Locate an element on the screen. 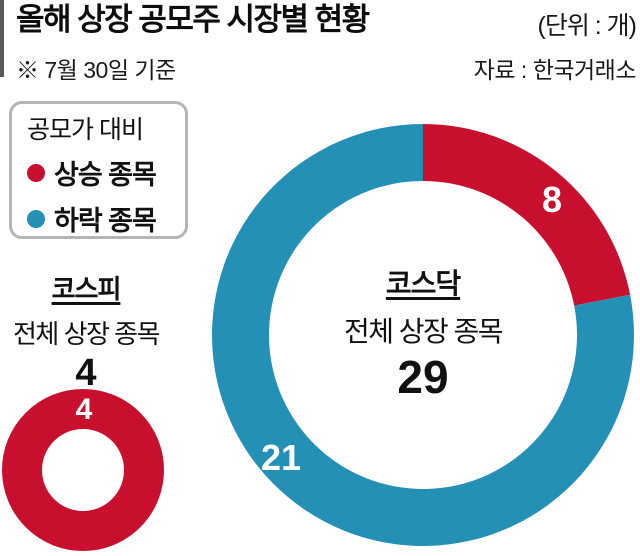 This screenshot has width=640, height=556. legend-item-up: 상승 종목 is located at coordinates (106, 172).